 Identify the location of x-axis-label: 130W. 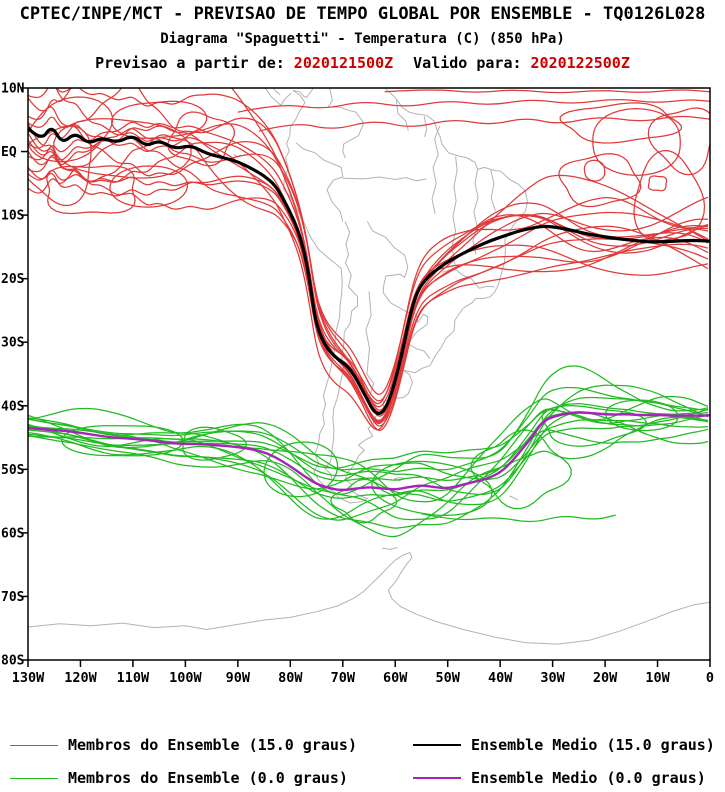
(28, 678).